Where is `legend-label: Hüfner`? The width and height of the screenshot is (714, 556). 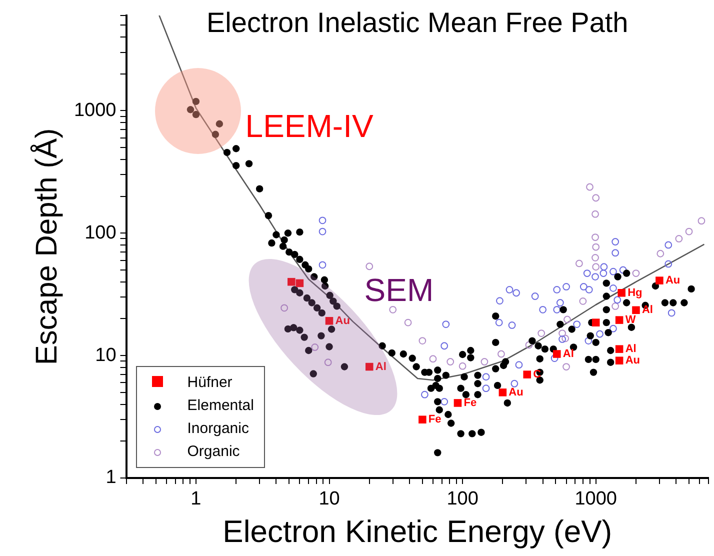 legend-label: Hüfner is located at coordinates (209, 383).